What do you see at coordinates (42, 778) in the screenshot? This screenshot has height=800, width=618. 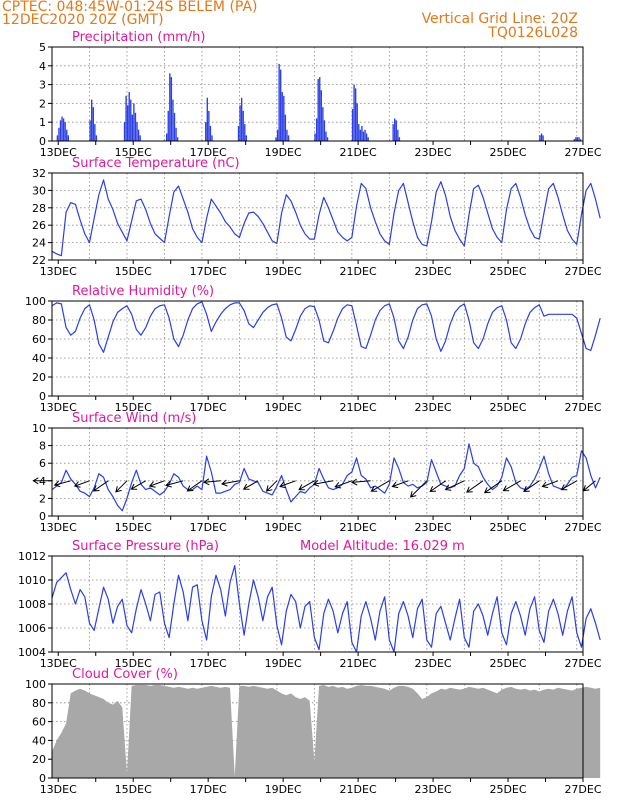 I see `cloud-cover-ytick-label: 0` at bounding box center [42, 778].